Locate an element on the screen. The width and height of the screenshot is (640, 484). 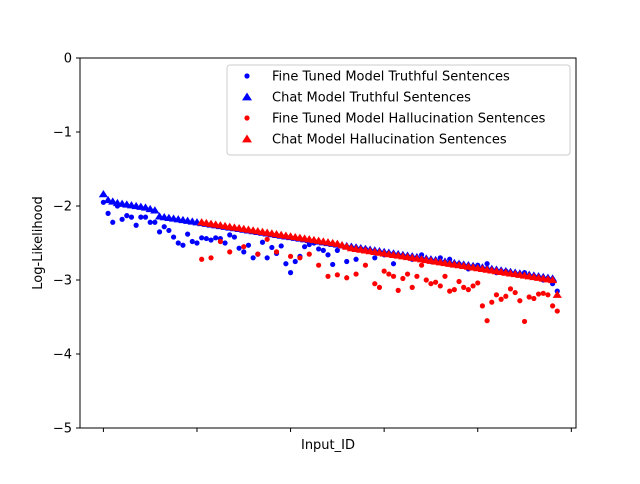
legend-label: Chat Model Truthful Sentences is located at coordinates (371, 98).